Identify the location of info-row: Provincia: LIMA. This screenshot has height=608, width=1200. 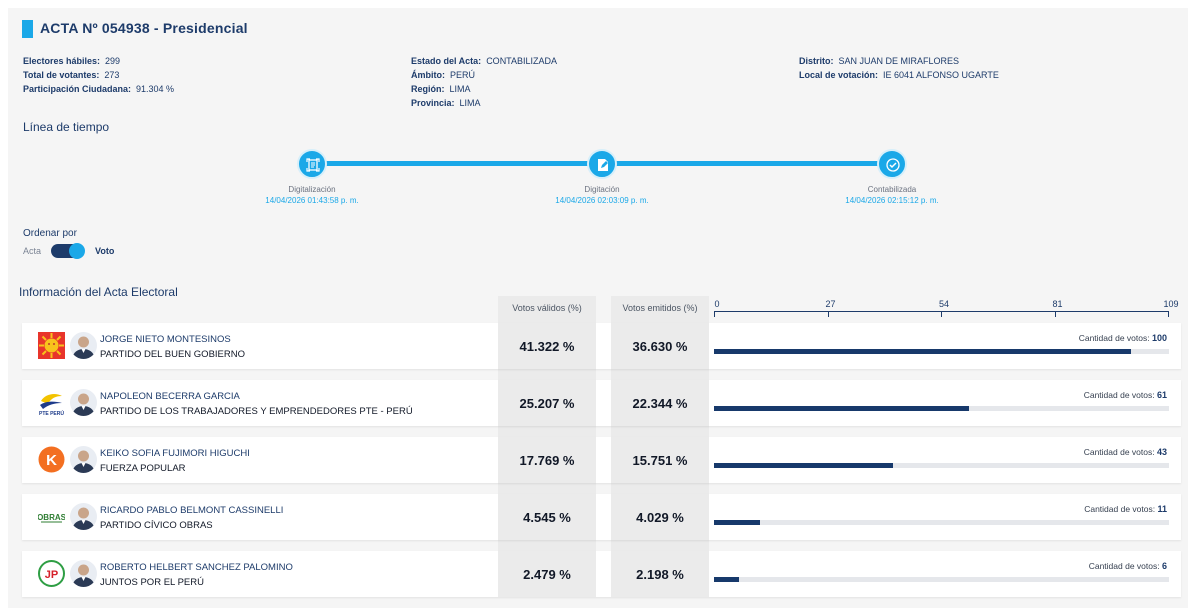
(446, 103).